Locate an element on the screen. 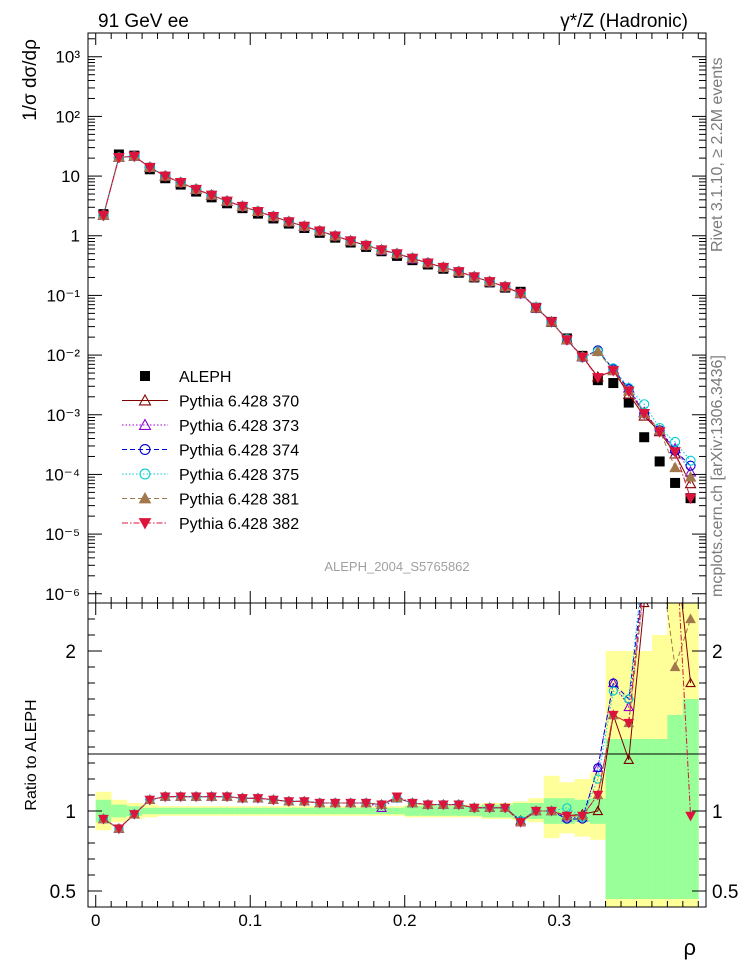 The image size is (746, 972). legend-label: Pythia 6.428 382 is located at coordinates (239, 524).